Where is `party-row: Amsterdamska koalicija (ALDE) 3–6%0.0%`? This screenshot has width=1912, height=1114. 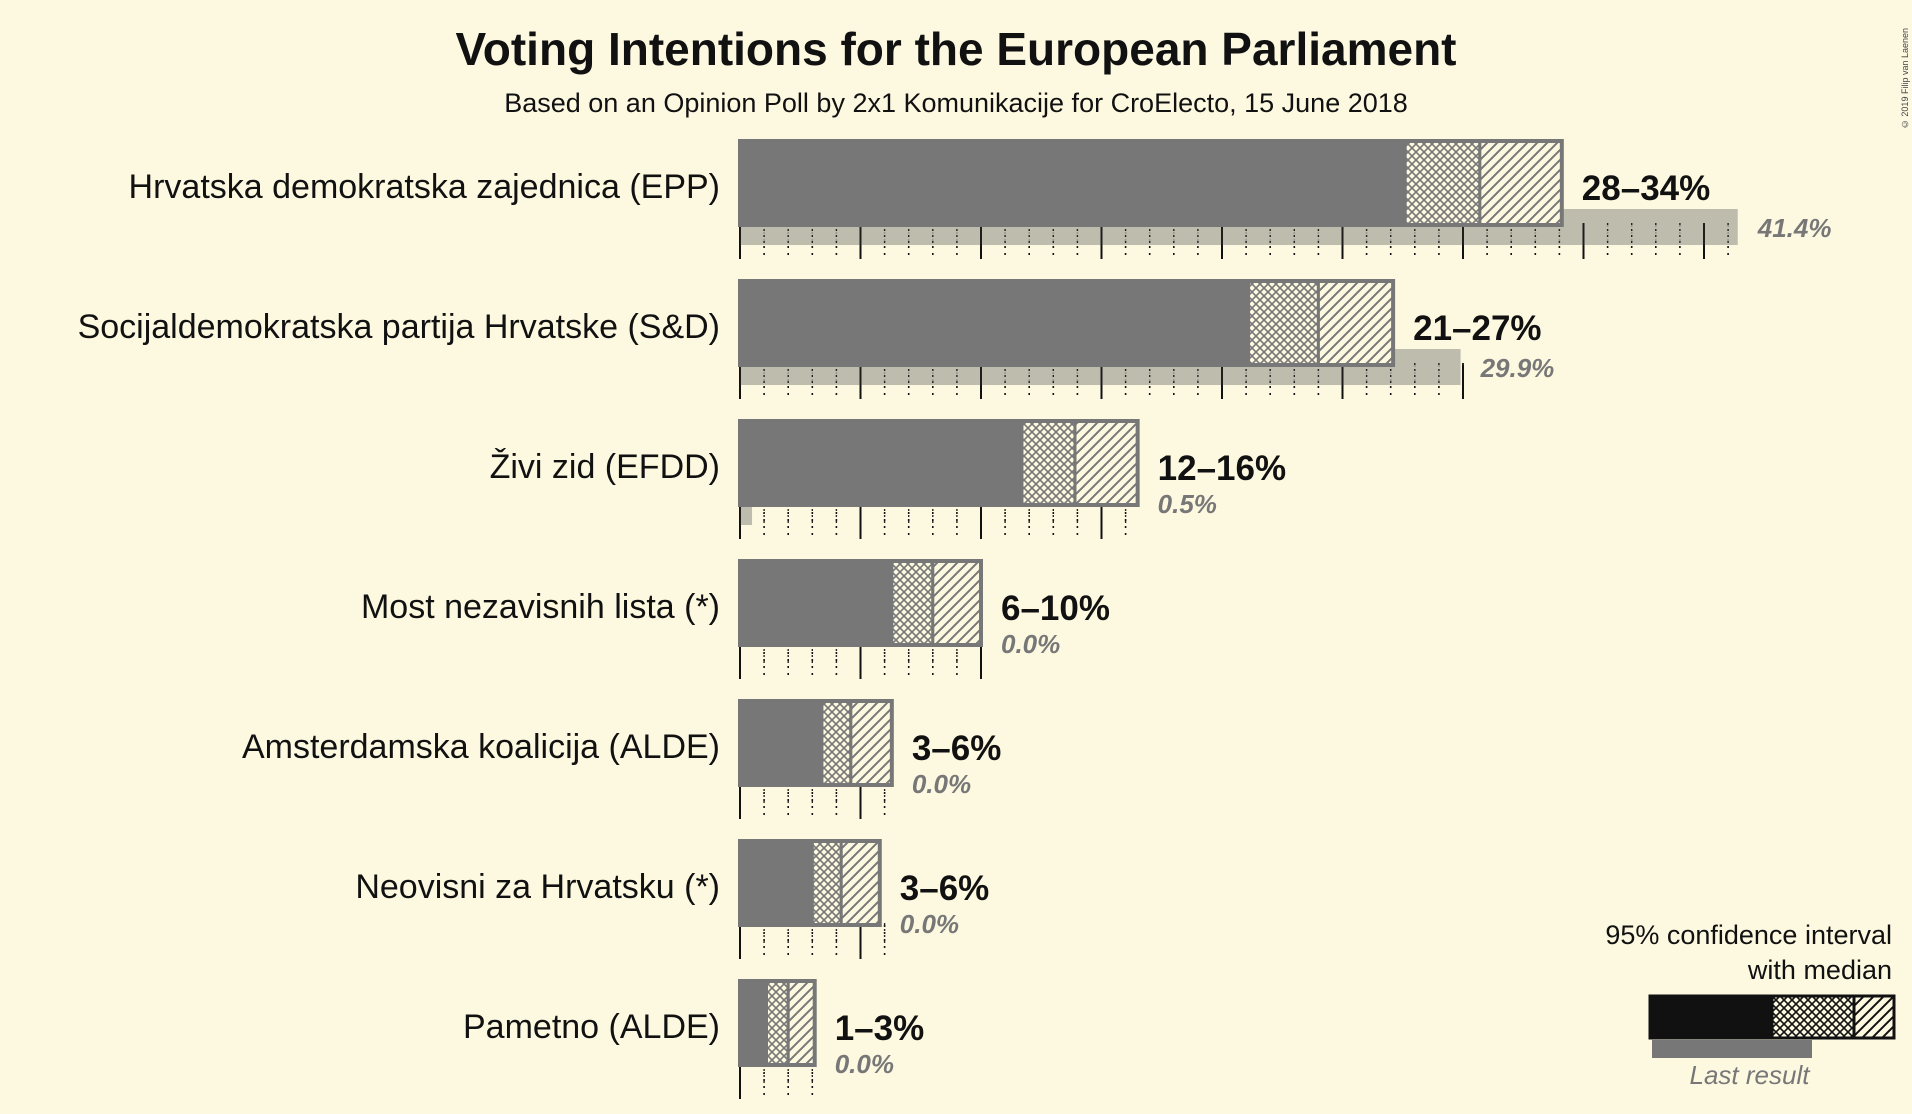
party-row: Amsterdamska koalicija (ALDE) 3–6%0.0% is located at coordinates (622, 759).